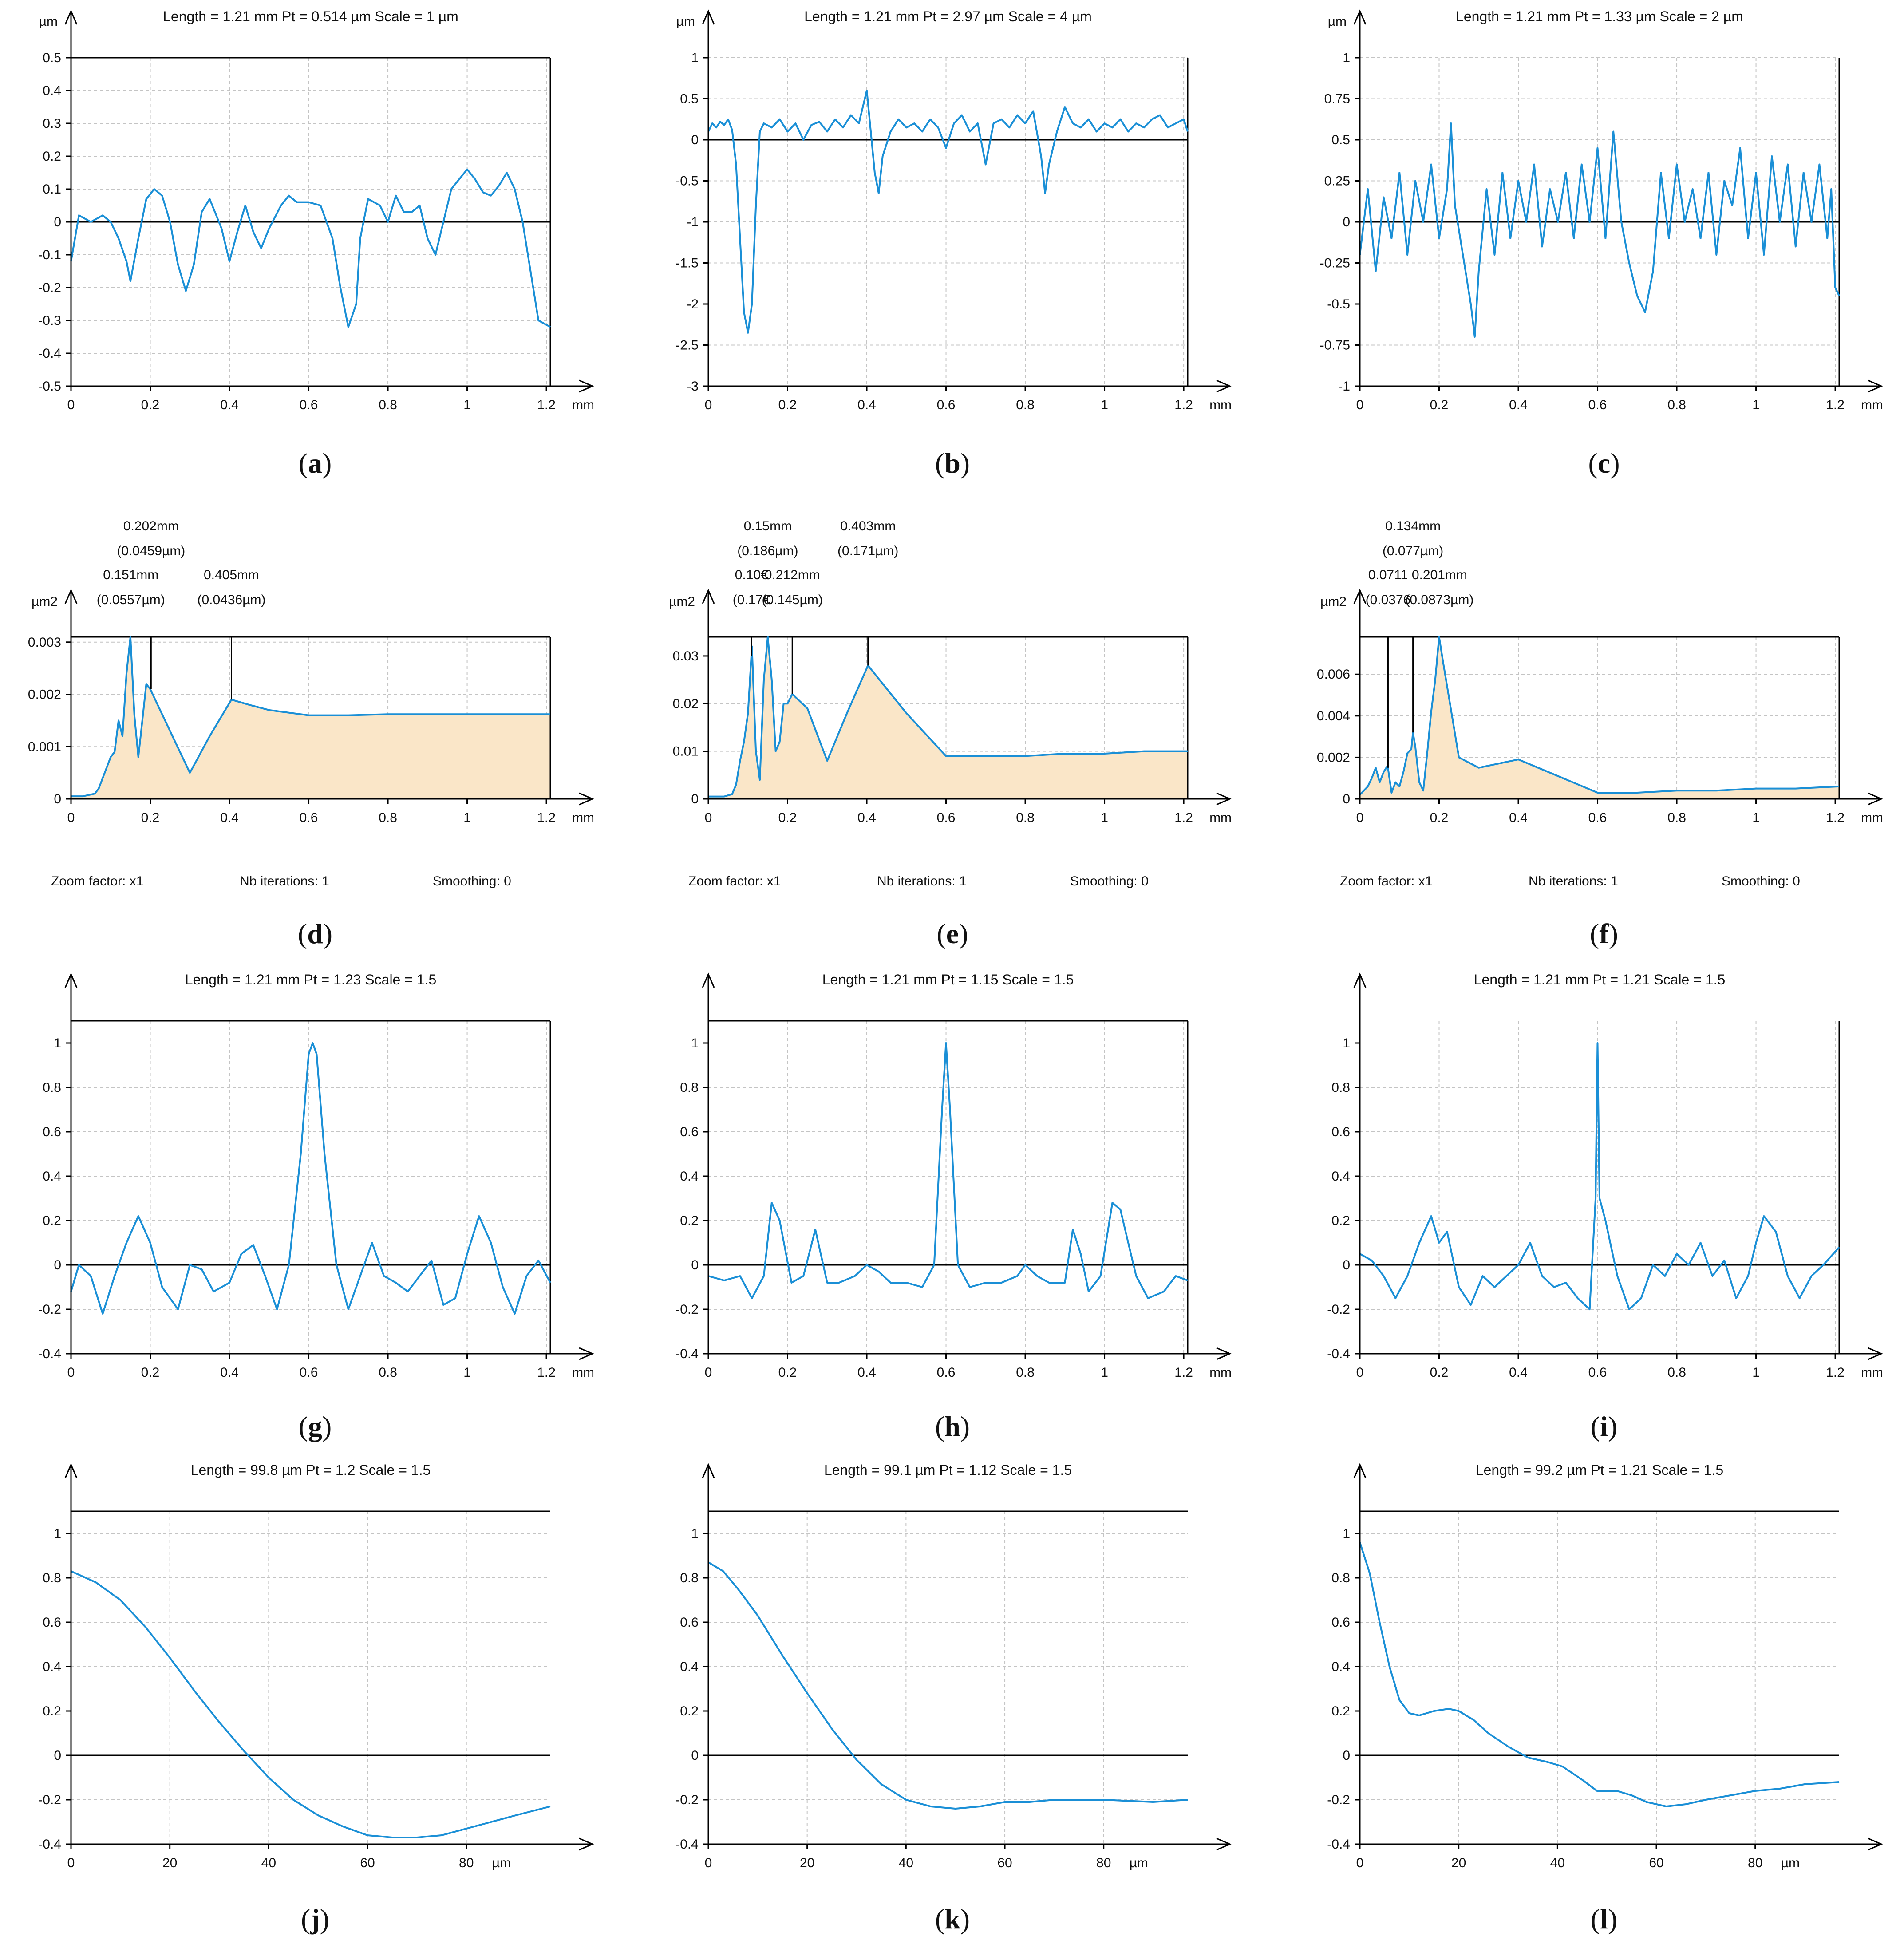 The image size is (1904, 1952). I want to click on x-tick-label-3: 0.6, so click(1597, 405).